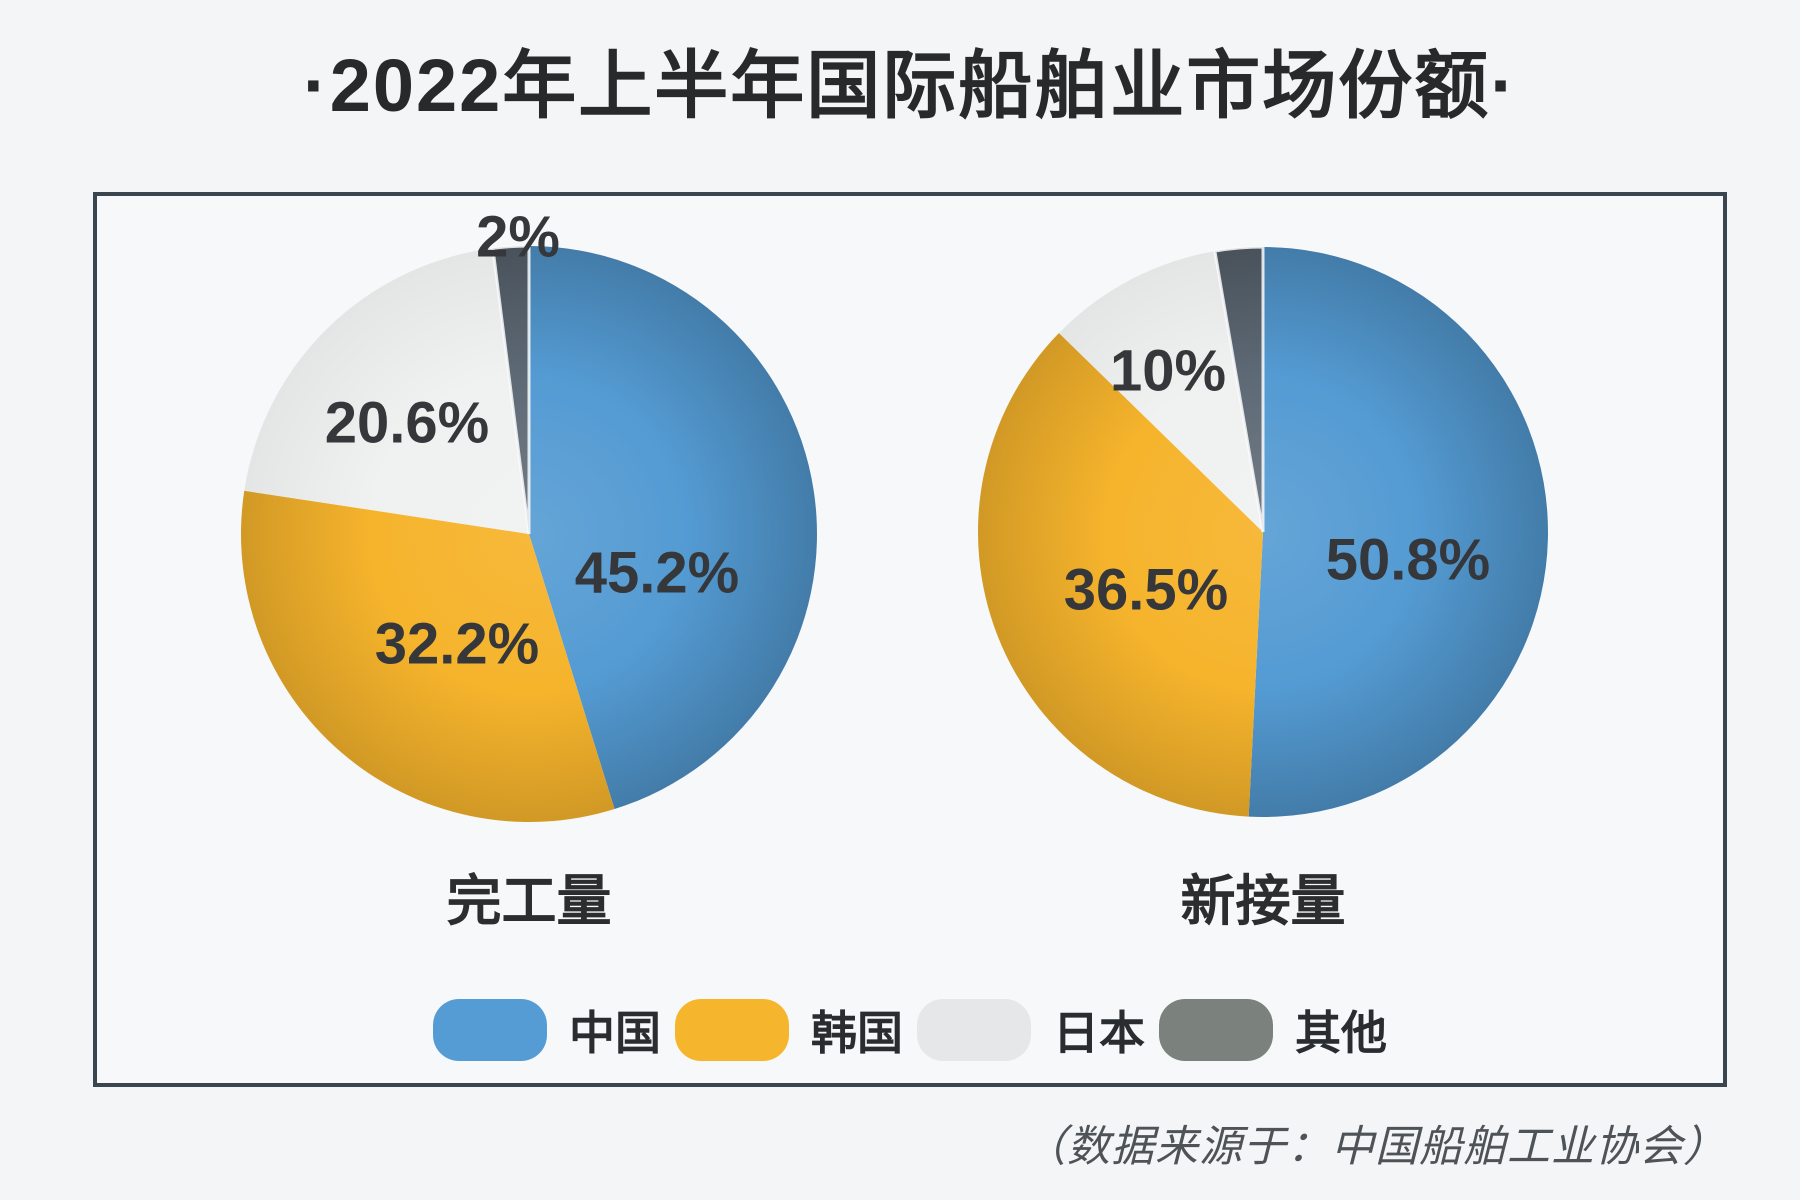 The height and width of the screenshot is (1200, 1800). What do you see at coordinates (518, 237) in the screenshot?
I see `pie-label-其他: 2%` at bounding box center [518, 237].